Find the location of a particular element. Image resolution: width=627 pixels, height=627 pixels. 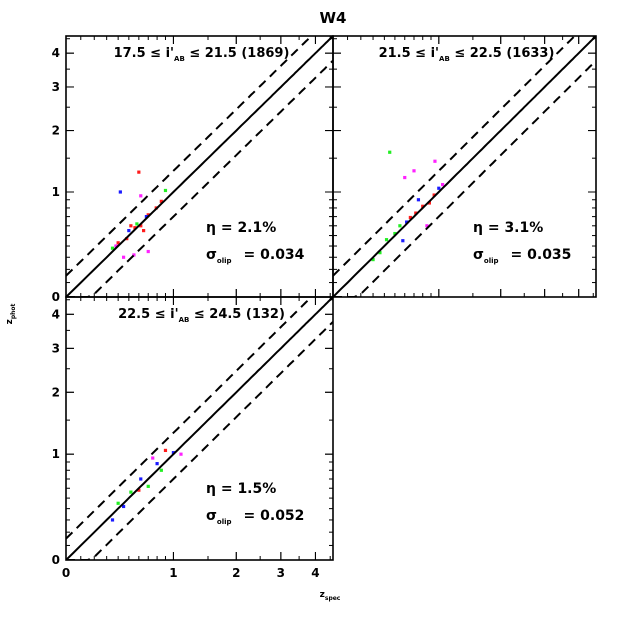

panel-magnitude-label: 21.5 ≤ i'AB ≤ 22.5 (1633) is located at coordinates (467, 54).